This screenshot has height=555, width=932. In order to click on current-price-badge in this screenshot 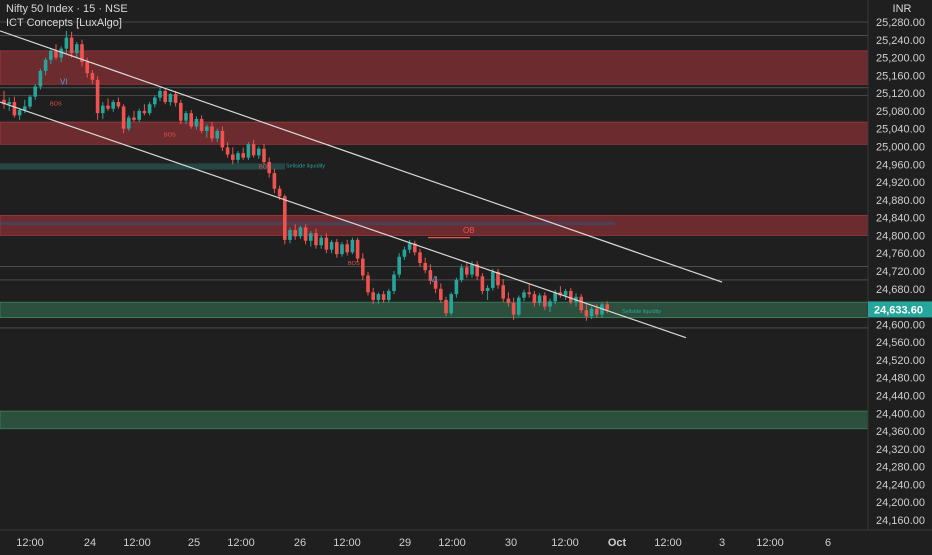, I will do `click(900, 309)`.